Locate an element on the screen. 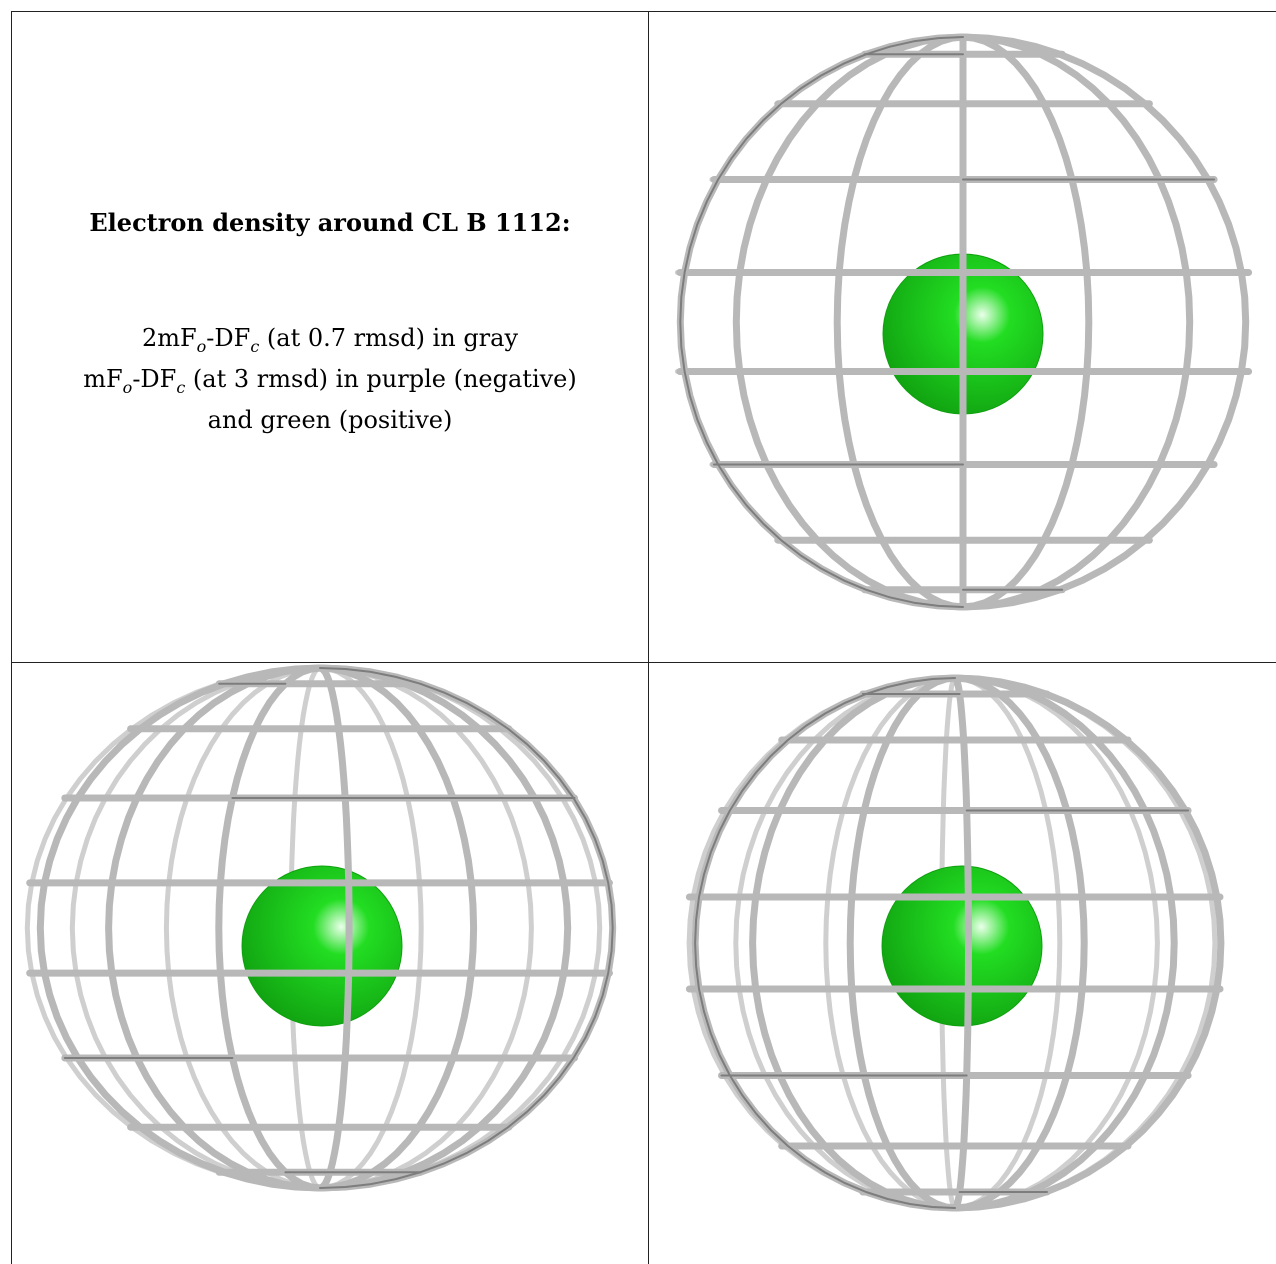 Image resolution: width=1276 pixels, height=1264 pixels. table-divider-vertical is located at coordinates (648, 637).